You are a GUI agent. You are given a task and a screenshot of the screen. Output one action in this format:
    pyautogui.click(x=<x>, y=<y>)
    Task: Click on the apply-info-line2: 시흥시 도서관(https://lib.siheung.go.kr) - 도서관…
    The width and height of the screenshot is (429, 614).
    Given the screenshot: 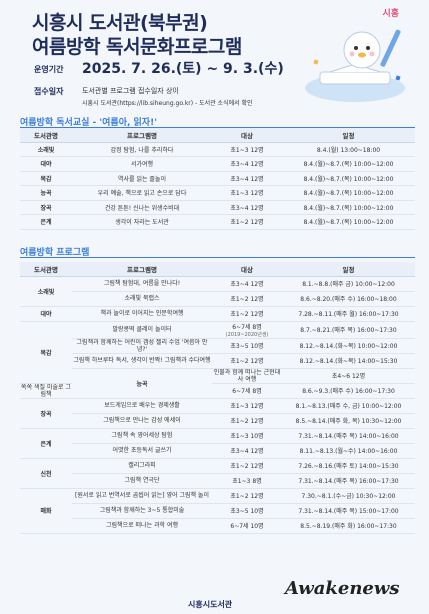 What is the action you would take?
    pyautogui.click(x=167, y=103)
    